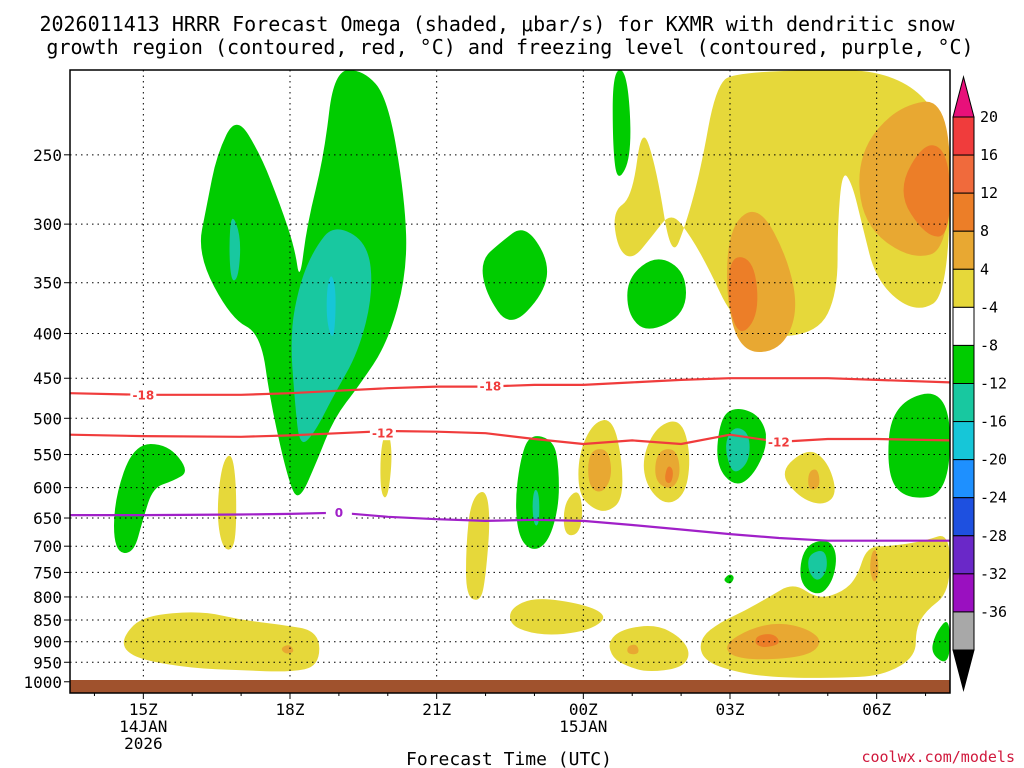 The height and width of the screenshot is (768, 1024). Describe the element at coordinates (47, 518) in the screenshot. I see `ytick-label-650: 650` at that location.